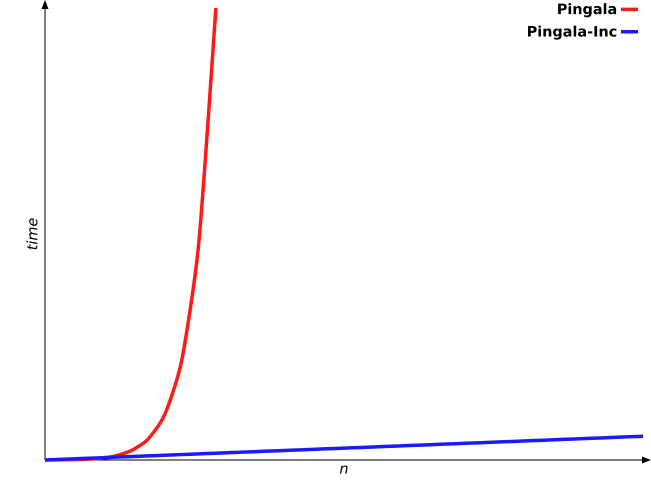 This screenshot has height=494, width=651. Describe the element at coordinates (32, 234) in the screenshot. I see `y-axis-title: time` at that location.